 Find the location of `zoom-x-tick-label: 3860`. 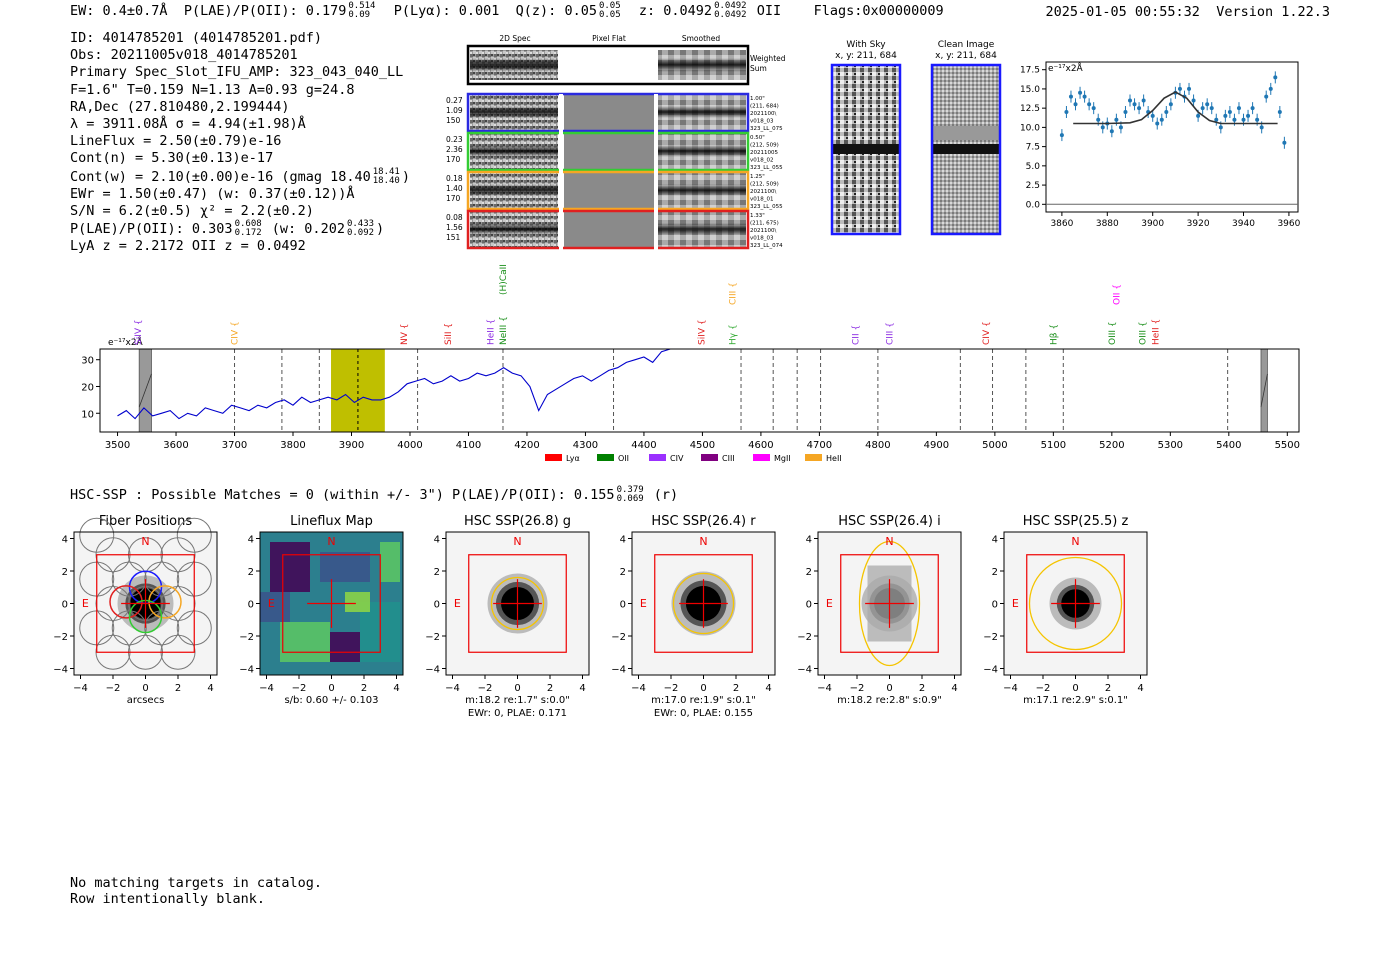

zoom-x-tick-label: 3860 is located at coordinates (1061, 224).